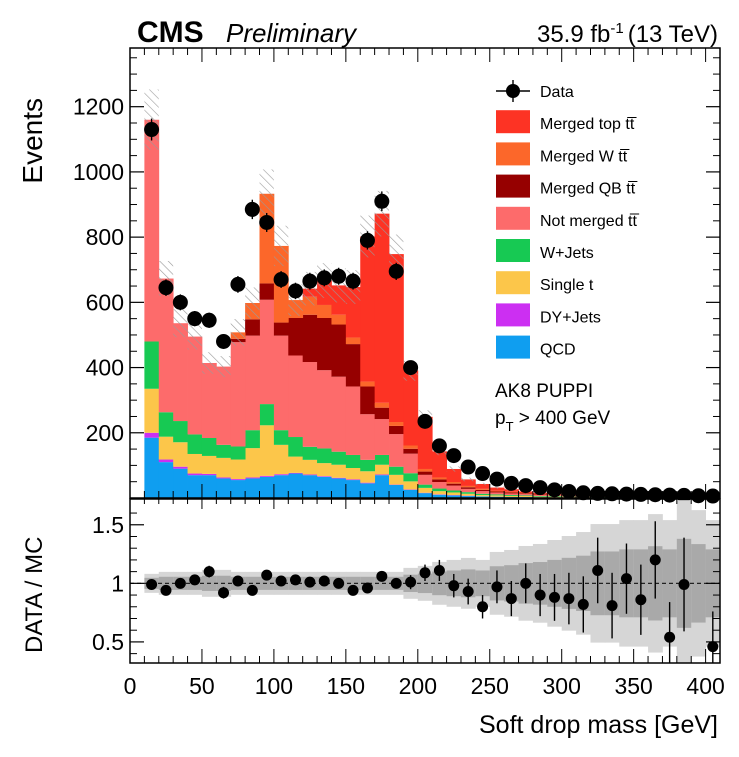 The height and width of the screenshot is (757, 739). I want to click on lumi-label: 35.9 fb-1 (13 TeV), so click(627, 34).